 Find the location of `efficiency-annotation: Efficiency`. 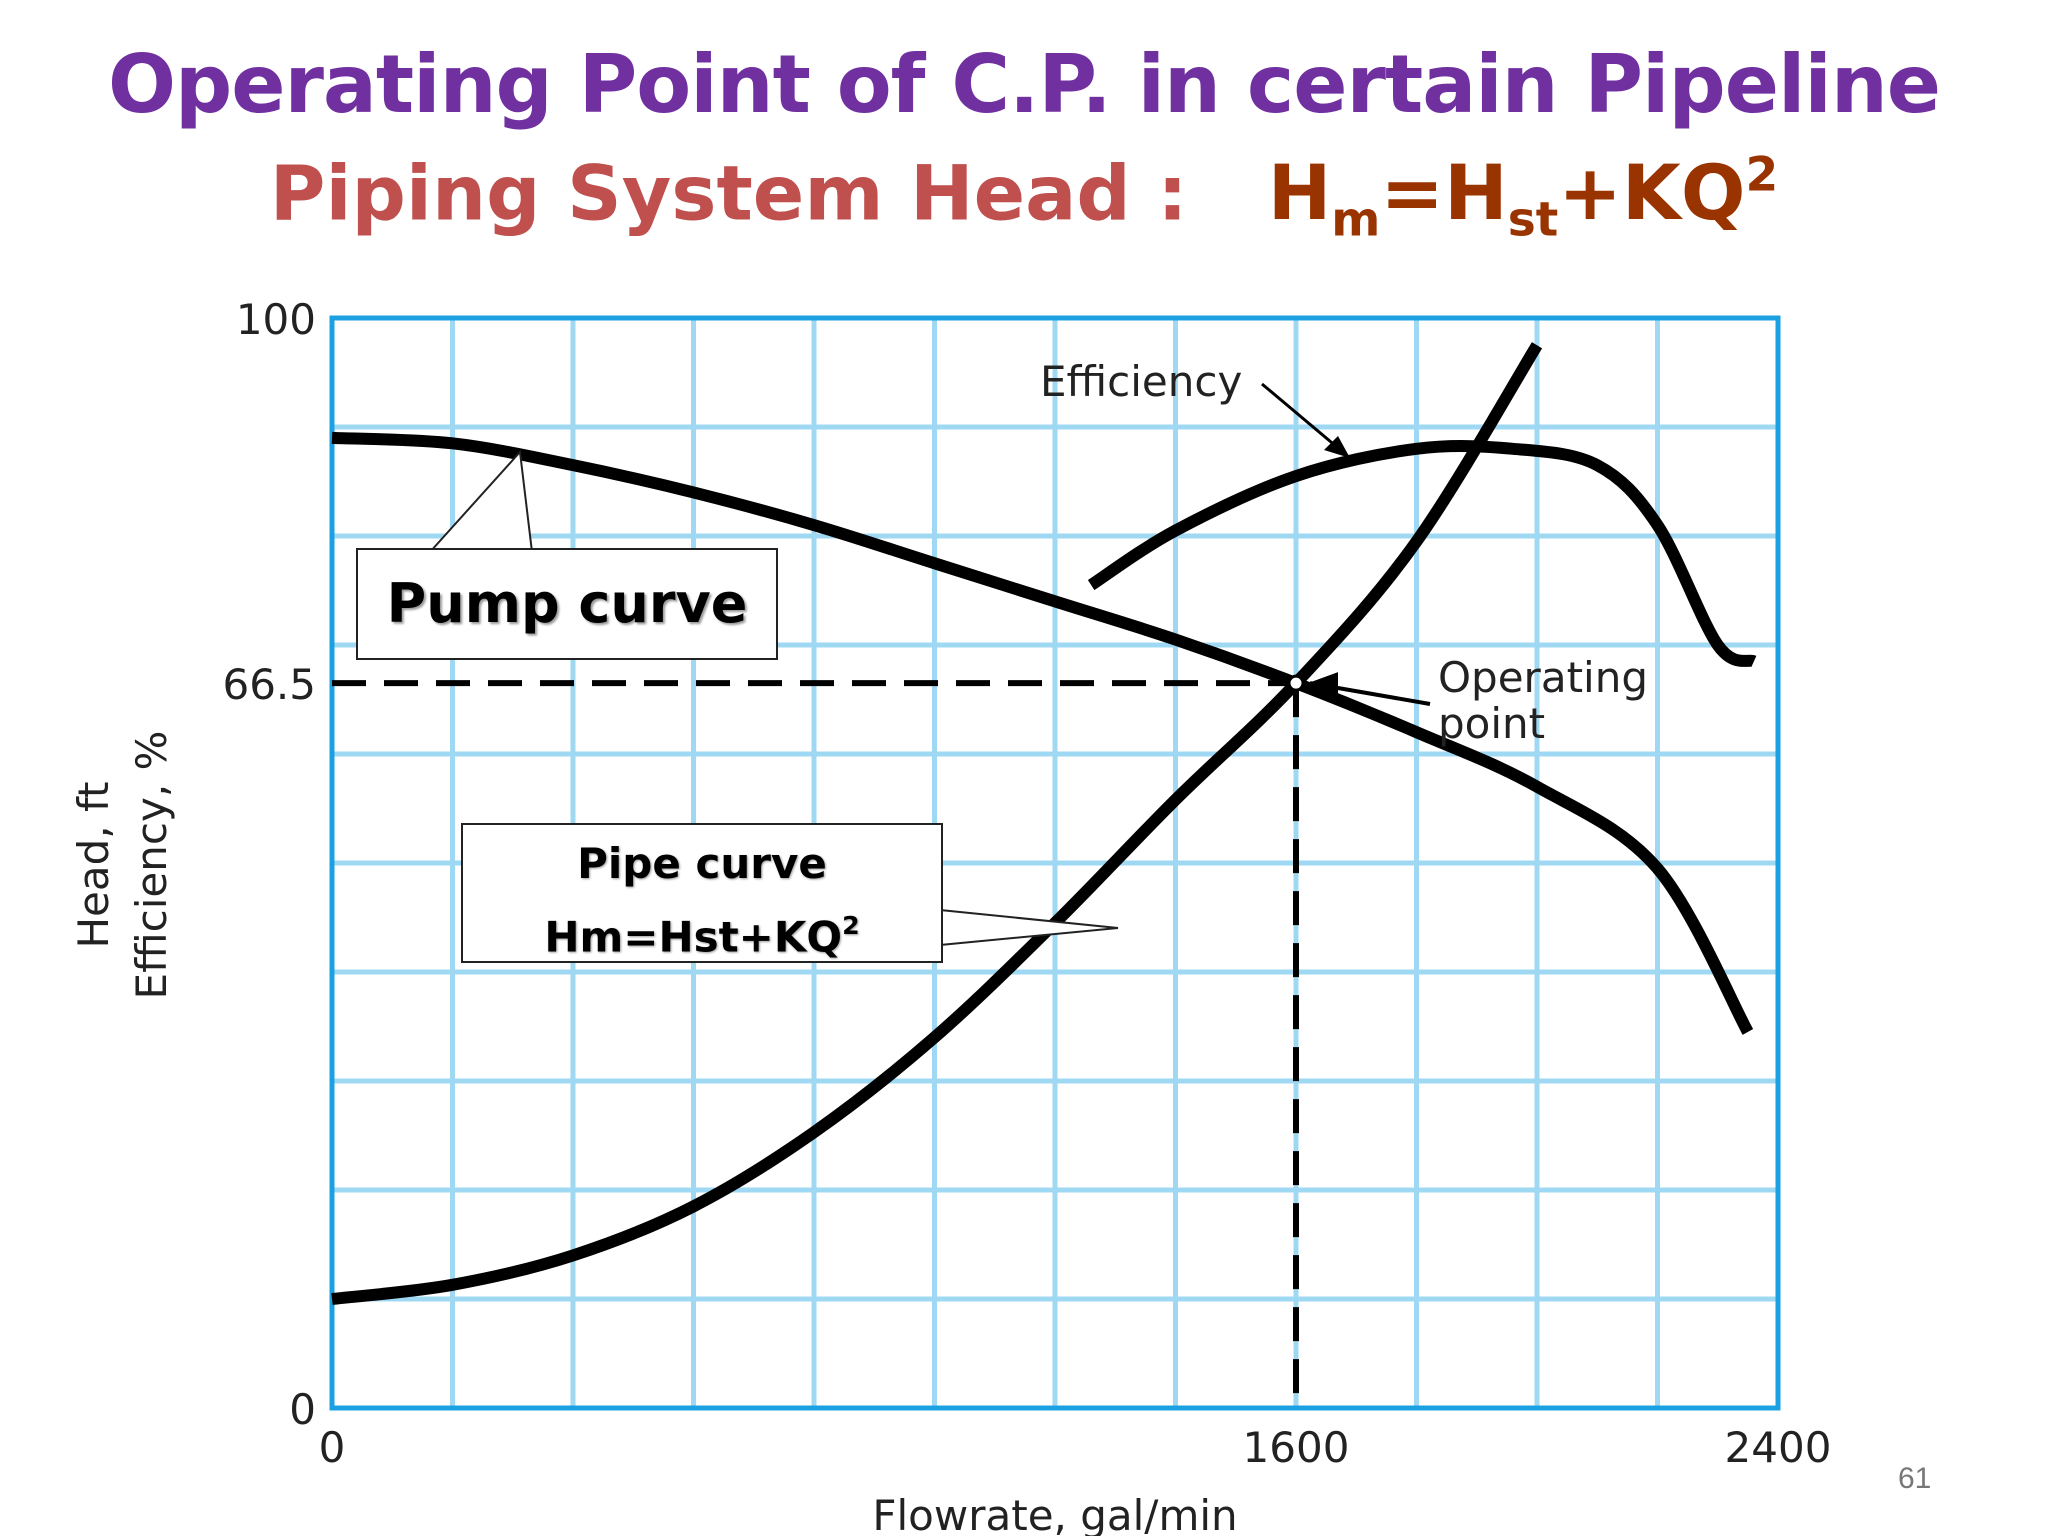

efficiency-annotation: Efficiency is located at coordinates (1141, 381).